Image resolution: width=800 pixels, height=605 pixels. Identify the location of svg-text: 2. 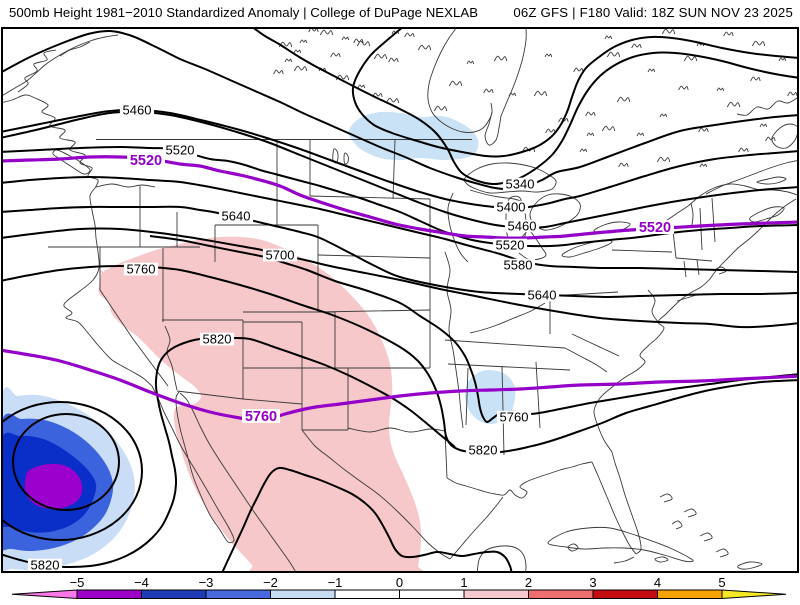
(528, 582).